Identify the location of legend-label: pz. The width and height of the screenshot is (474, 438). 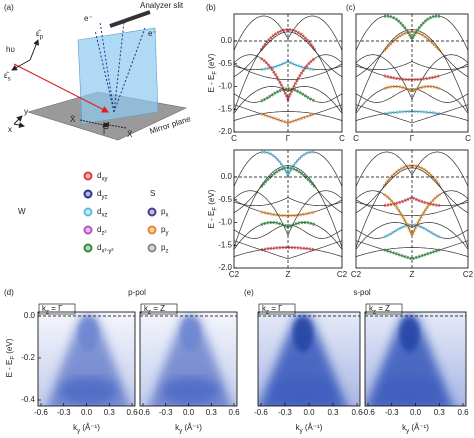
(164, 248).